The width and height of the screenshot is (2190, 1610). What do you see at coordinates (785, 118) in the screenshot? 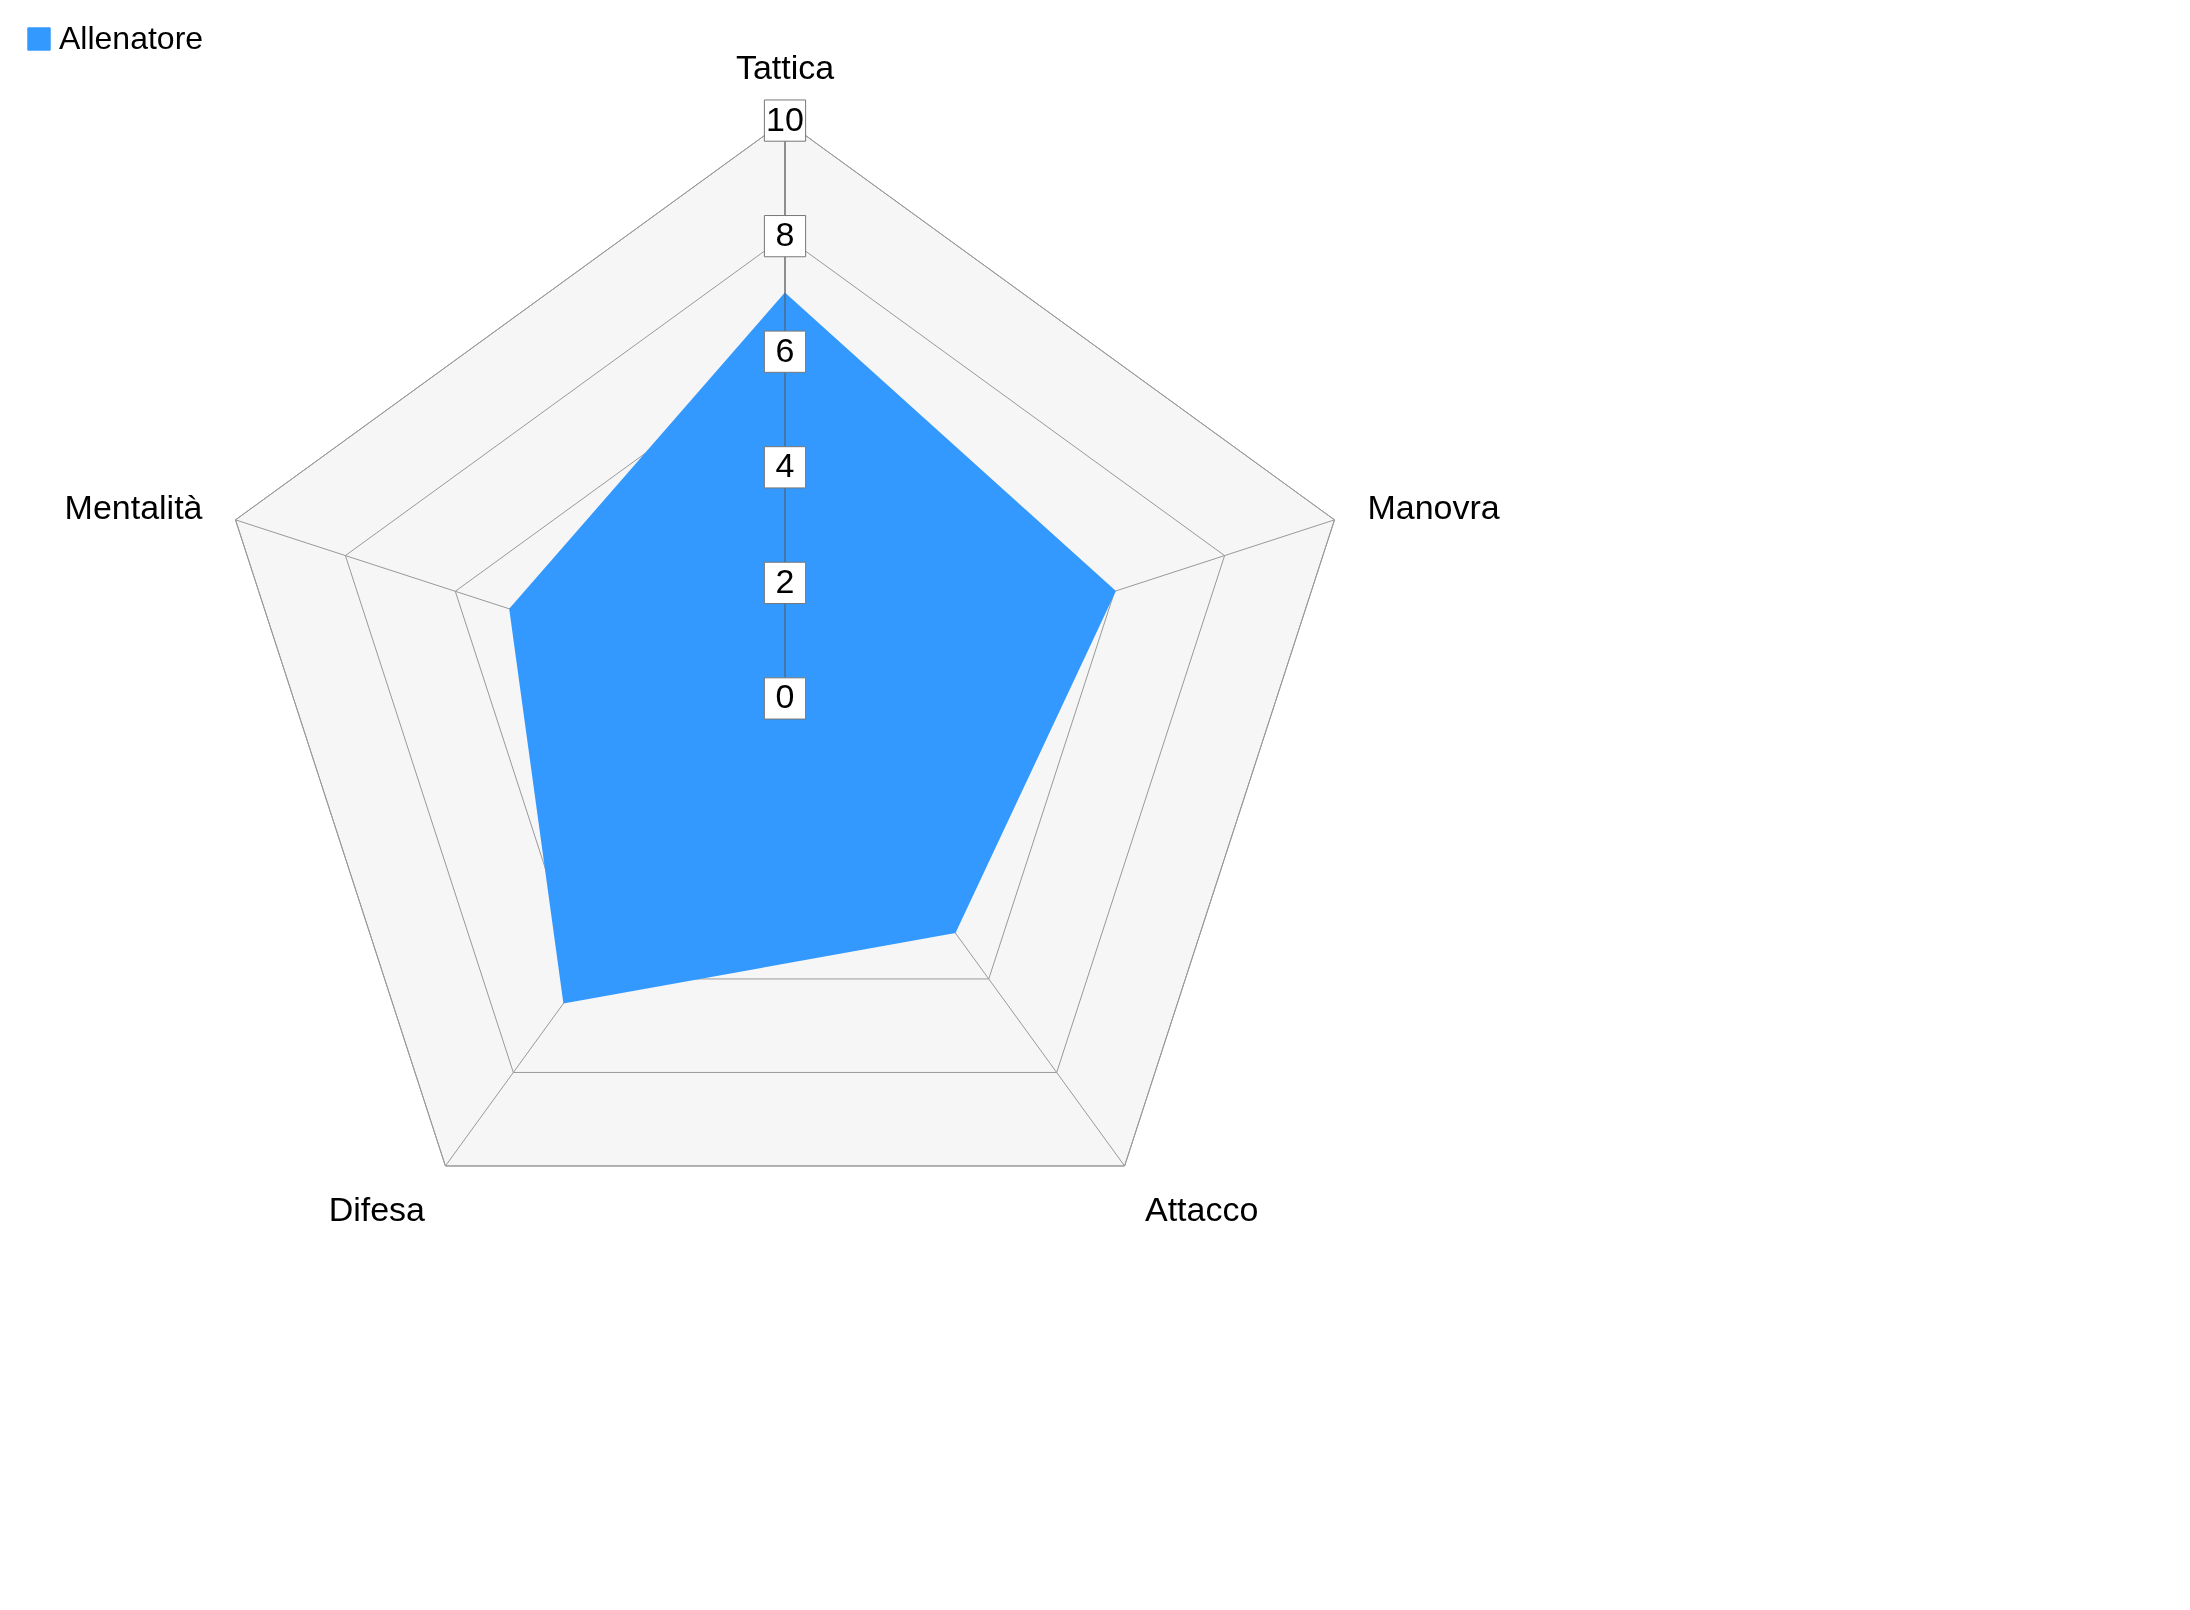
I see `y-tick-label: 10` at bounding box center [785, 118].